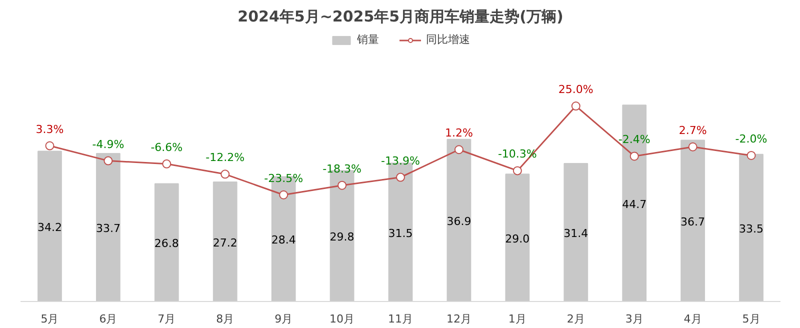 The image size is (800, 328). What do you see at coordinates (634, 319) in the screenshot?
I see `x-tick-label: 3月` at bounding box center [634, 319].